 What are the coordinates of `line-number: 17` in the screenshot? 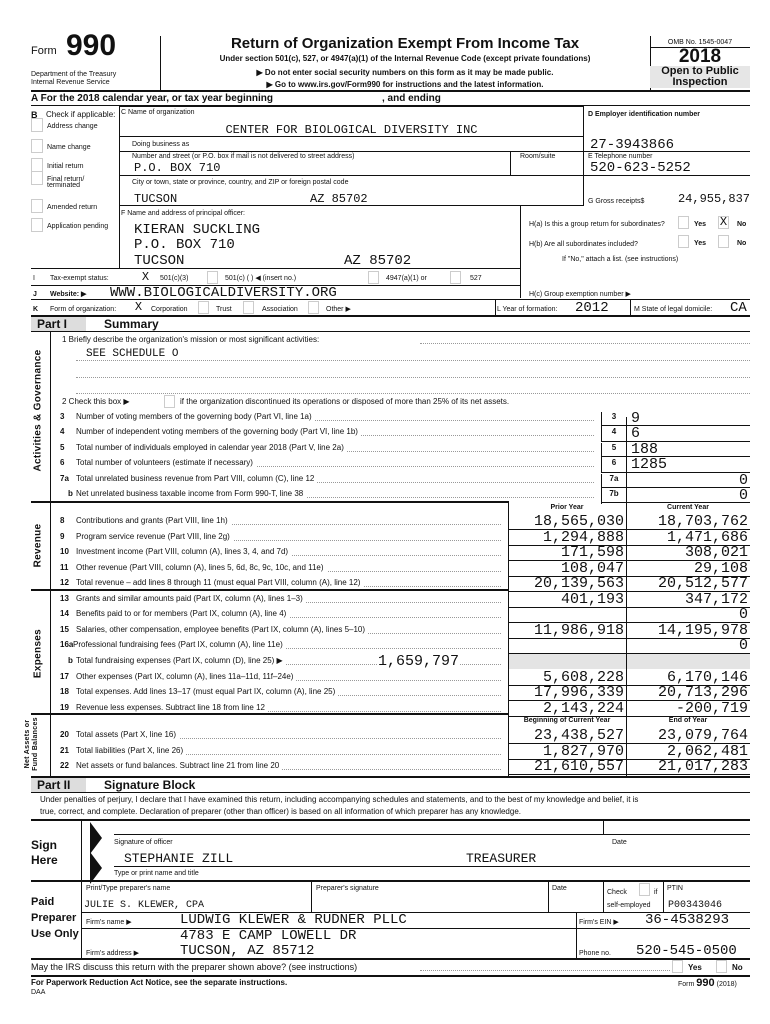 It's located at (64, 676).